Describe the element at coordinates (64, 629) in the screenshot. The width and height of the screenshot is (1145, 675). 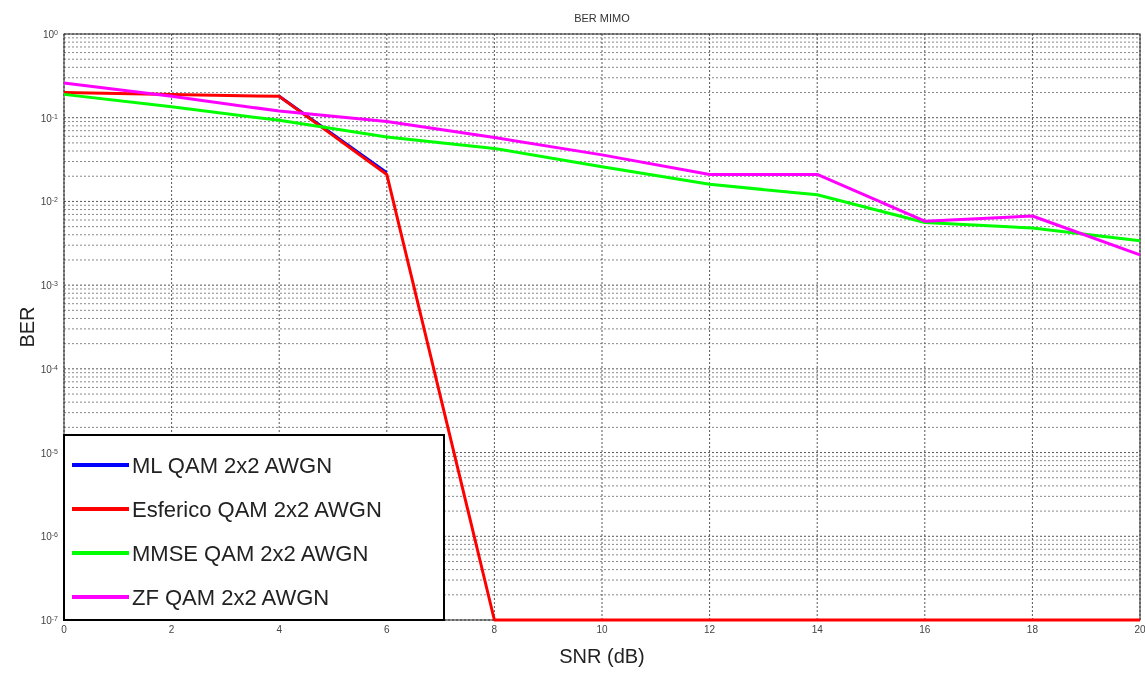
I see `x-tick-label: 0` at that location.